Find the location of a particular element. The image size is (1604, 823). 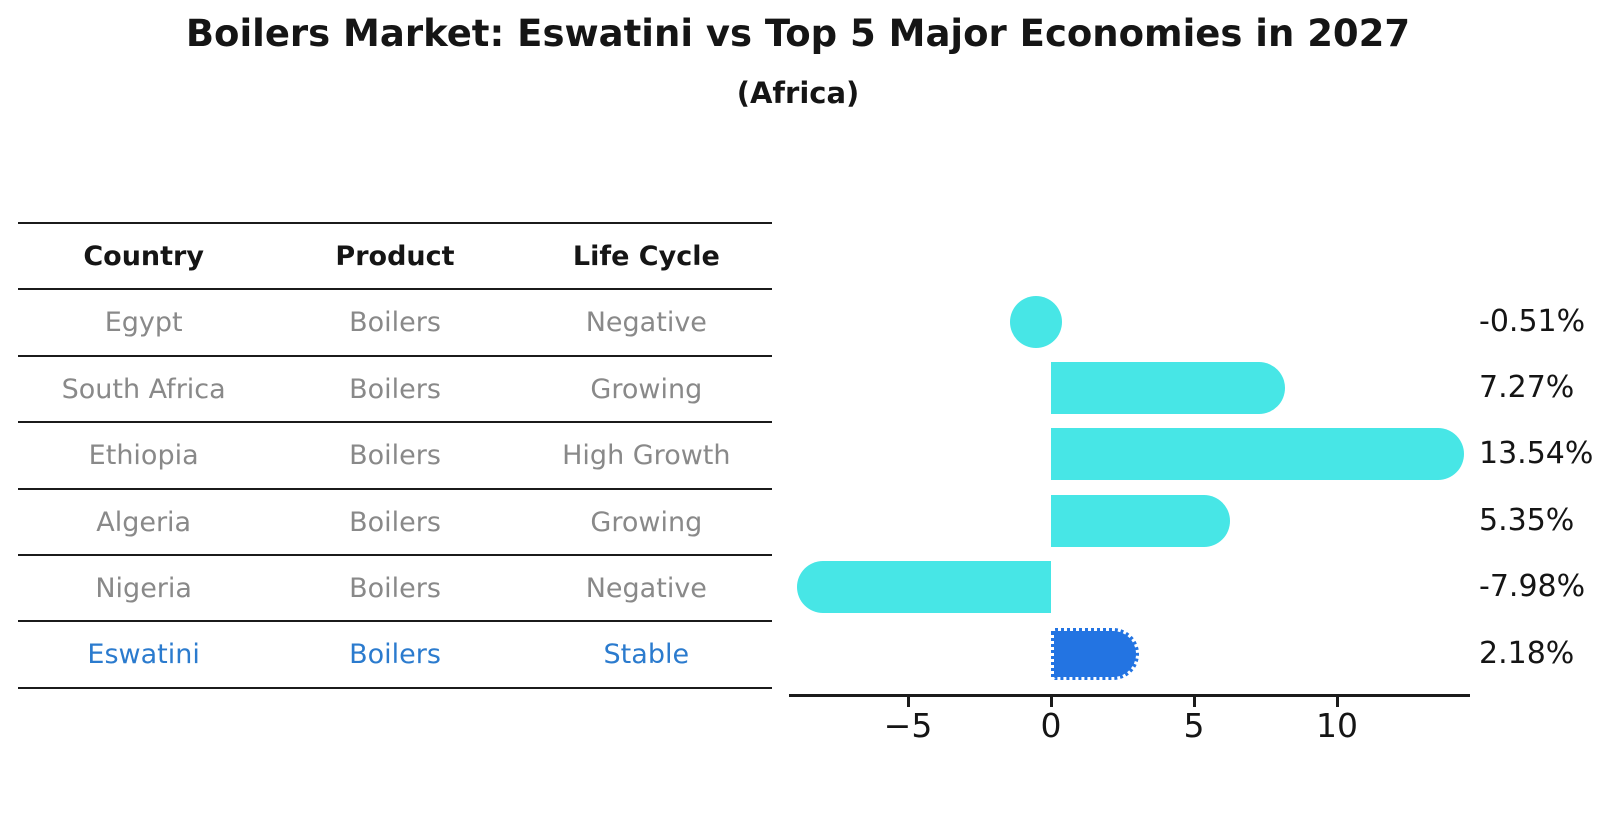

bar-nigeria is located at coordinates (923, 587).